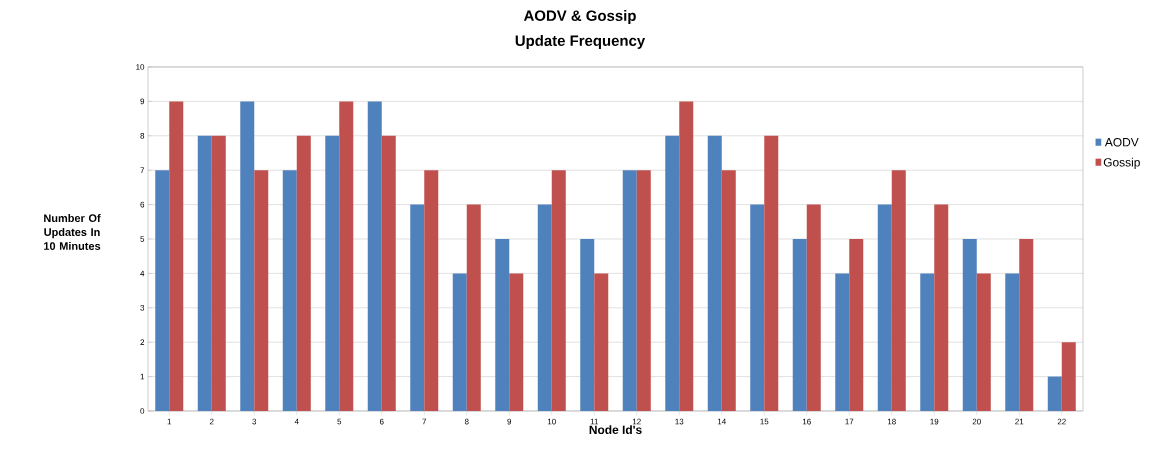  I want to click on chart-subtitle: Update Frequency, so click(580, 42).